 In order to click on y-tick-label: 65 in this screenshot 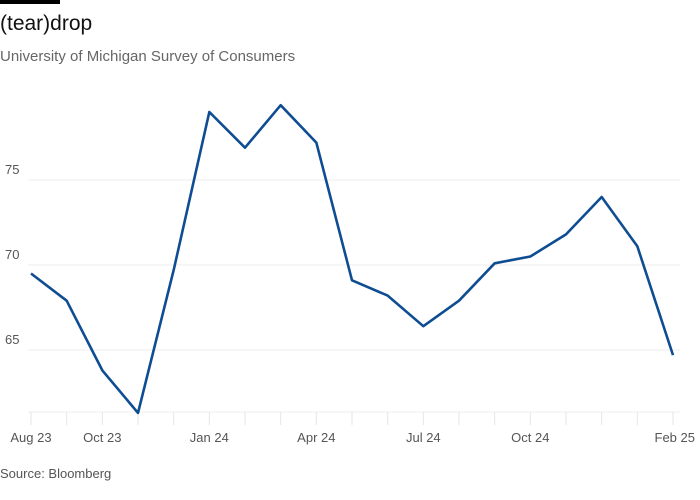, I will do `click(12, 339)`.